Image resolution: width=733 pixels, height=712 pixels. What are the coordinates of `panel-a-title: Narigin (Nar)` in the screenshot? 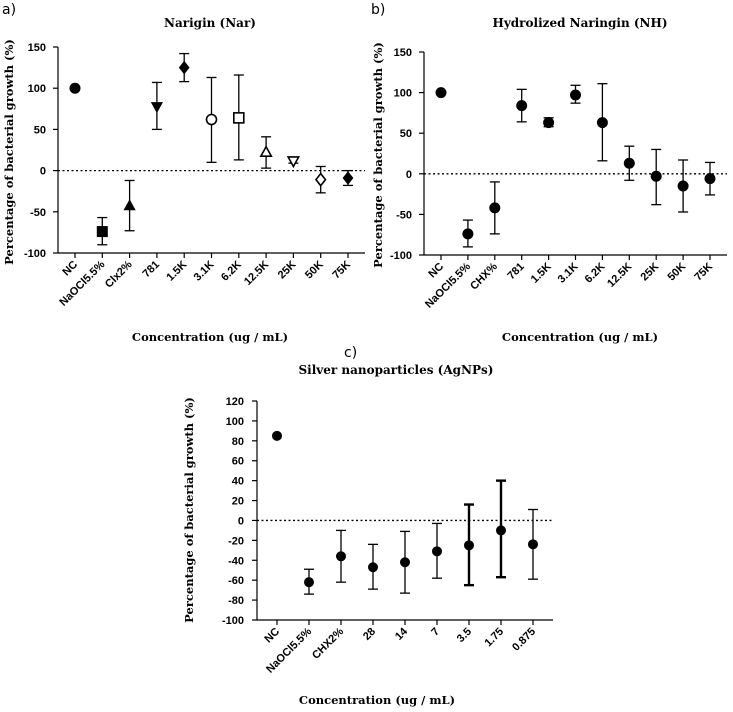 It's located at (210, 23).